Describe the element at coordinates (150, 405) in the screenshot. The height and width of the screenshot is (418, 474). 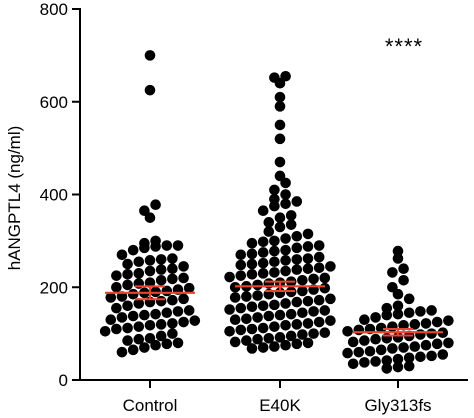
I see `x-tick-label: Control` at that location.